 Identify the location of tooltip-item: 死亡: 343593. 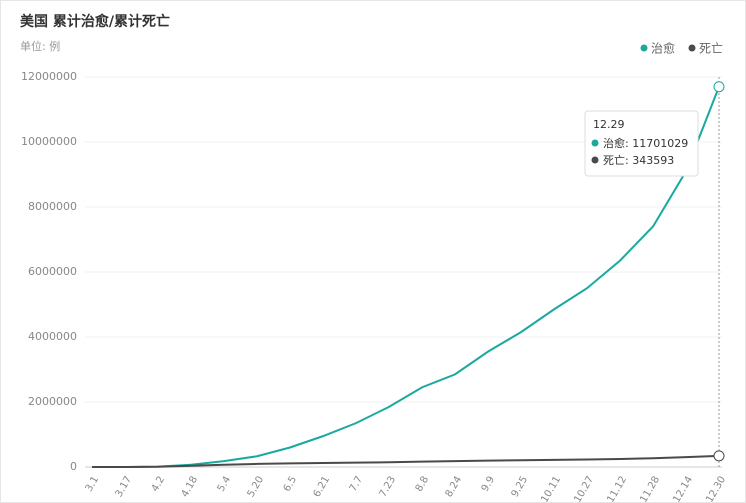
(638, 160).